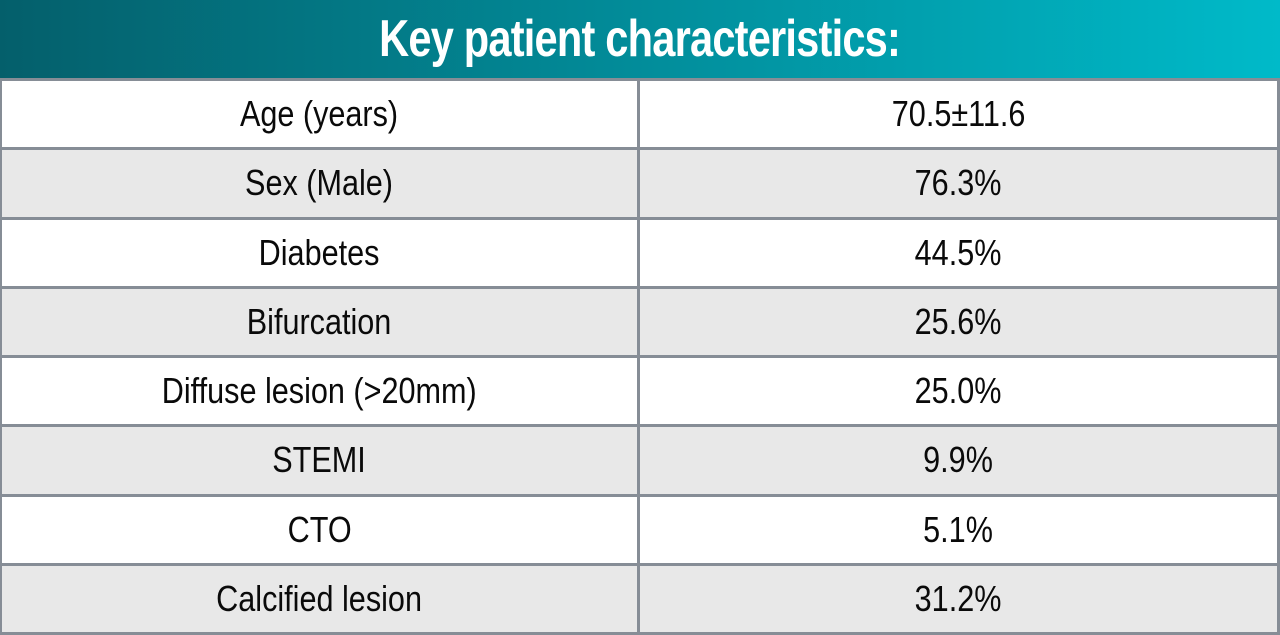  I want to click on row-value-cell: 76.3%, so click(959, 183).